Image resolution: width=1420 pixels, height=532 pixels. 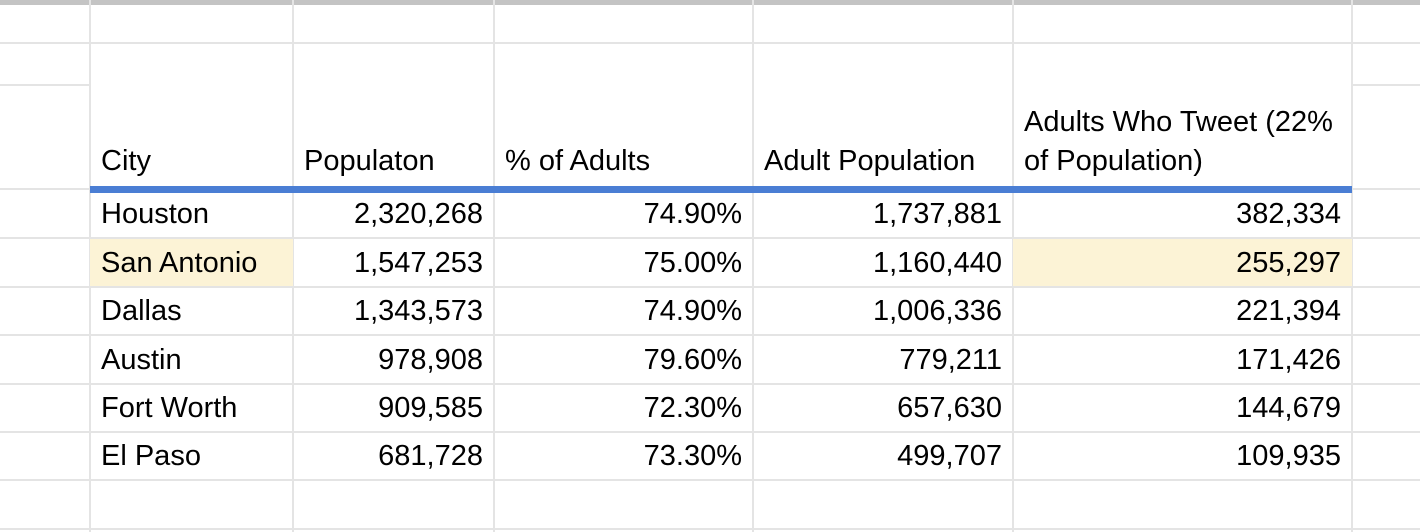 I want to click on cell-population: 978,908, so click(x=430, y=359).